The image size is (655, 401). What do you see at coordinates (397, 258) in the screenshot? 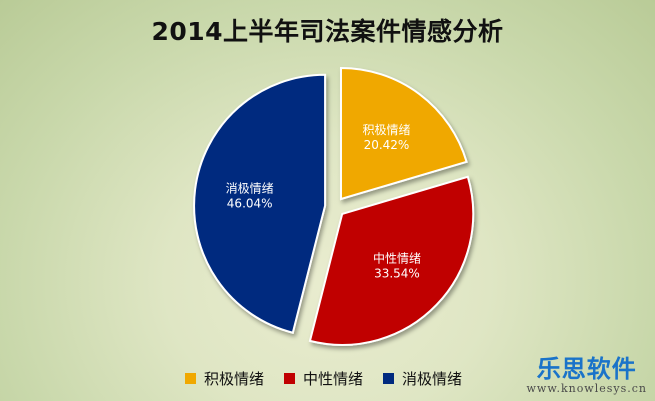
I see `slice-label-neutral: 中性情绪` at bounding box center [397, 258].